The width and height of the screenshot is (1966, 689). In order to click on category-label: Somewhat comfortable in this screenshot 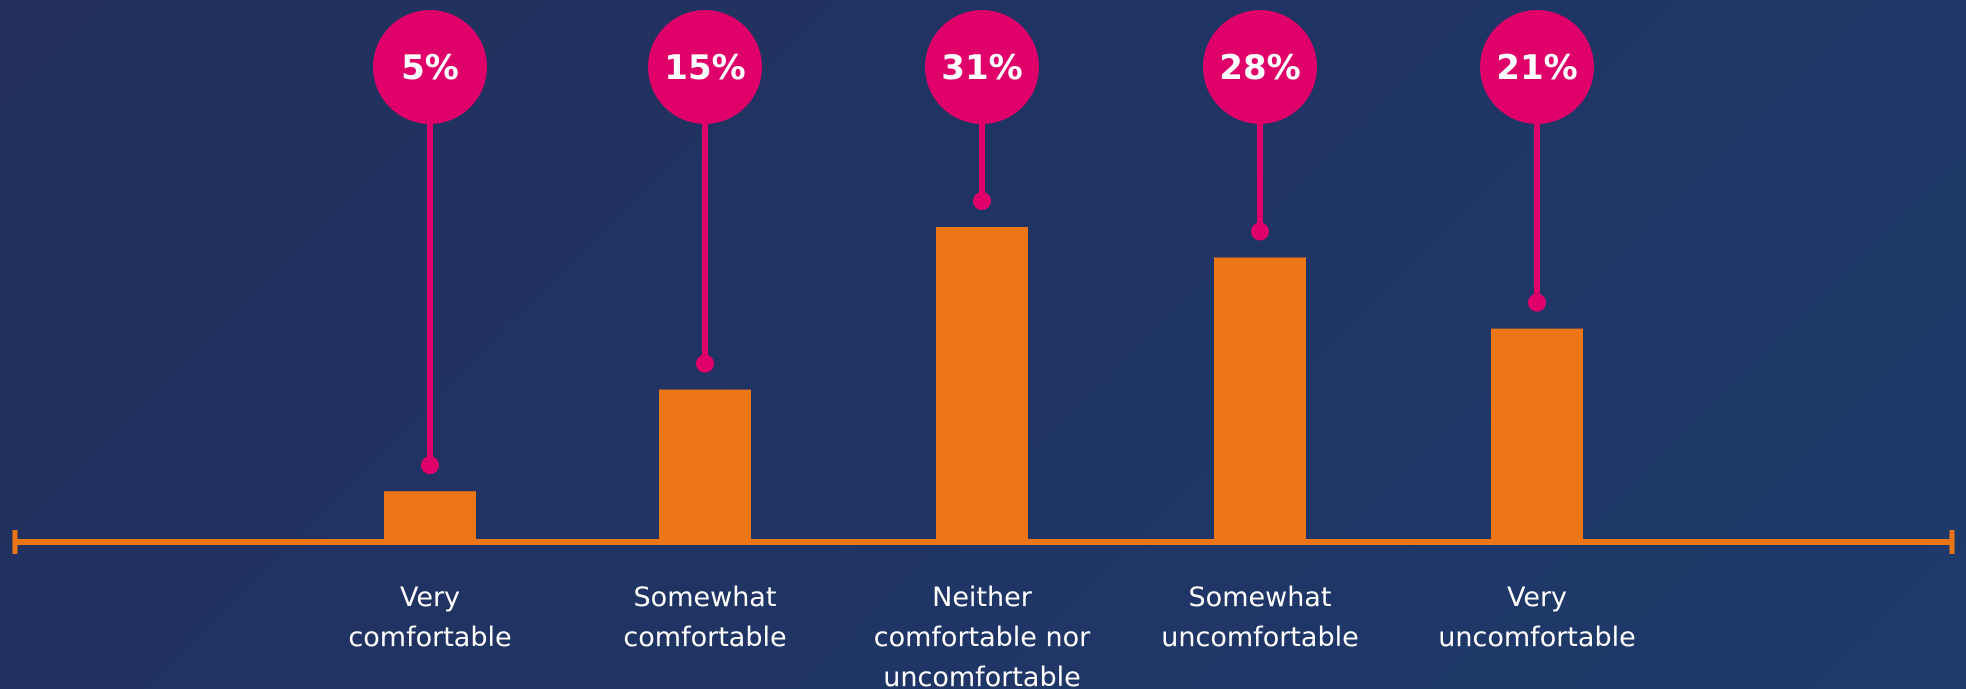, I will do `click(704, 617)`.